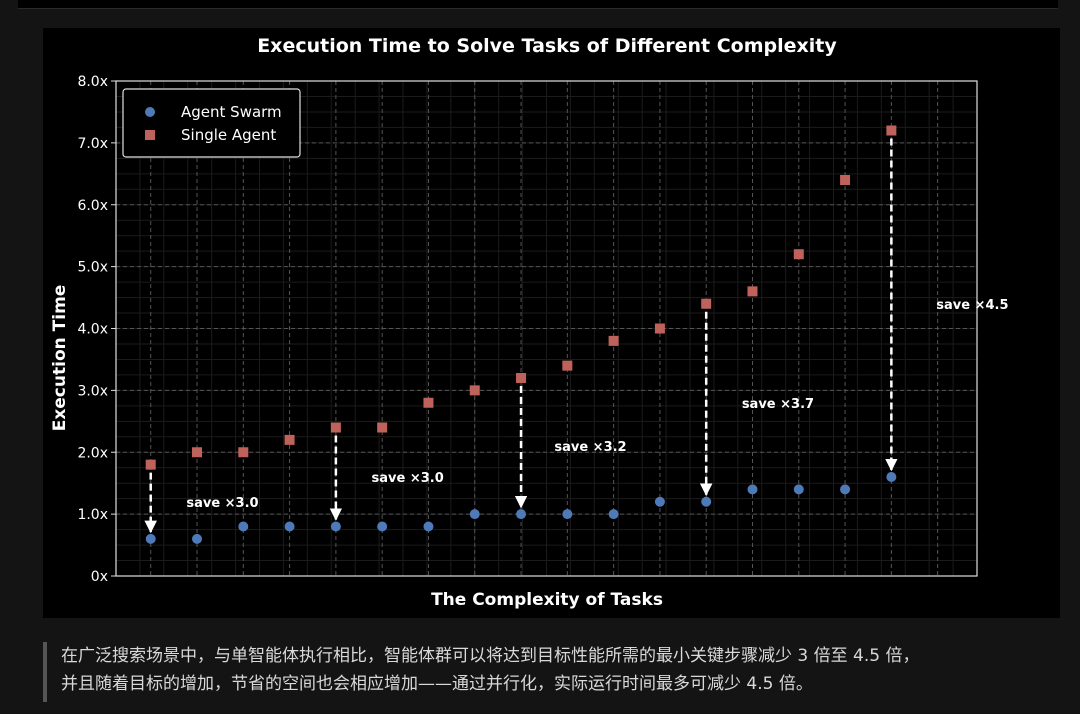 This screenshot has width=1080, height=714. What do you see at coordinates (92, 453) in the screenshot?
I see `y-tick-label: 2.0x` at bounding box center [92, 453].